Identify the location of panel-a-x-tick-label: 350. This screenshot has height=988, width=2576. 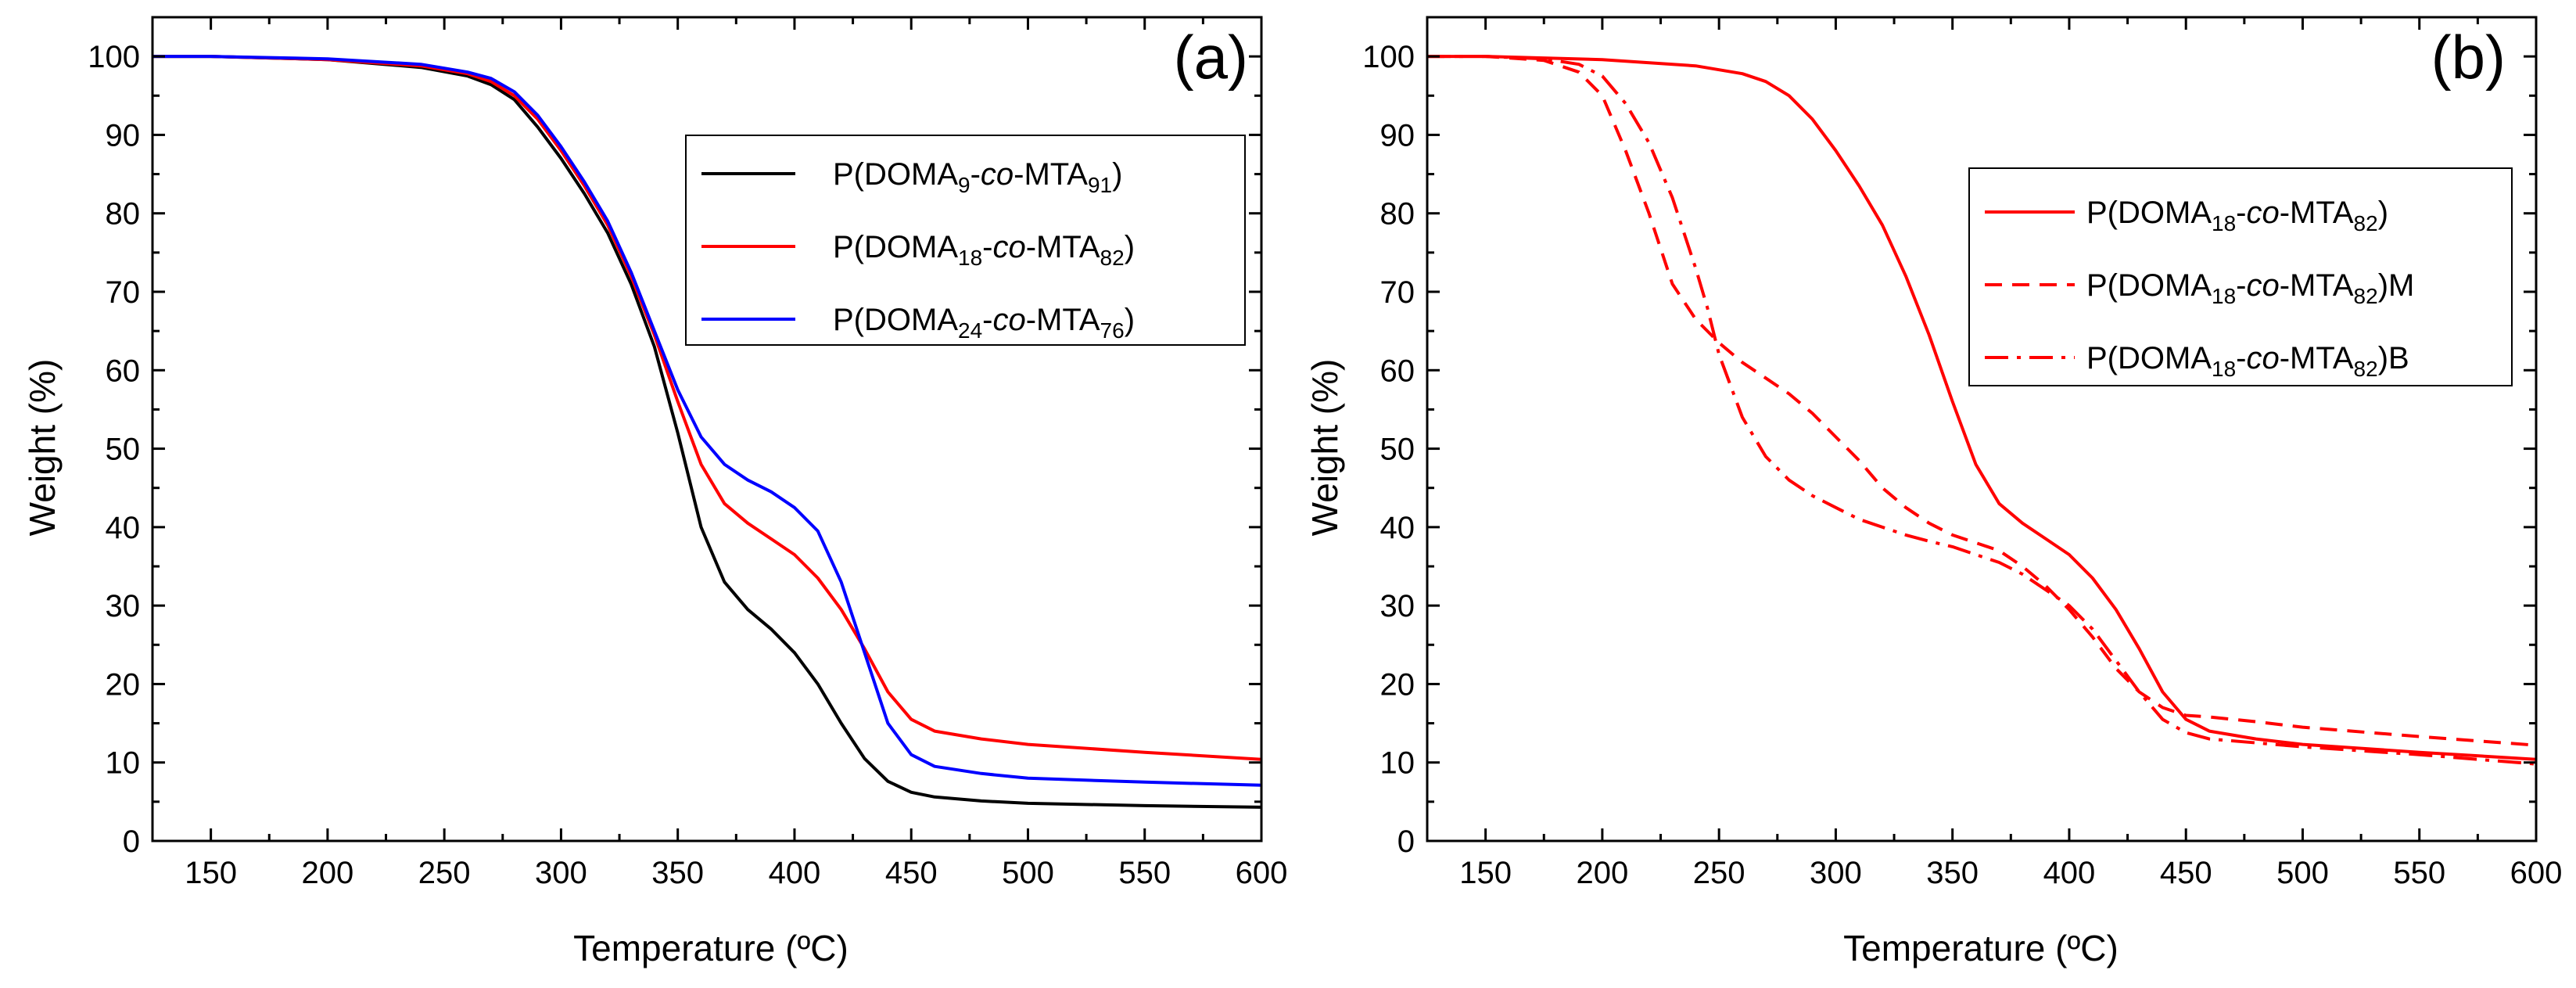
(677, 873).